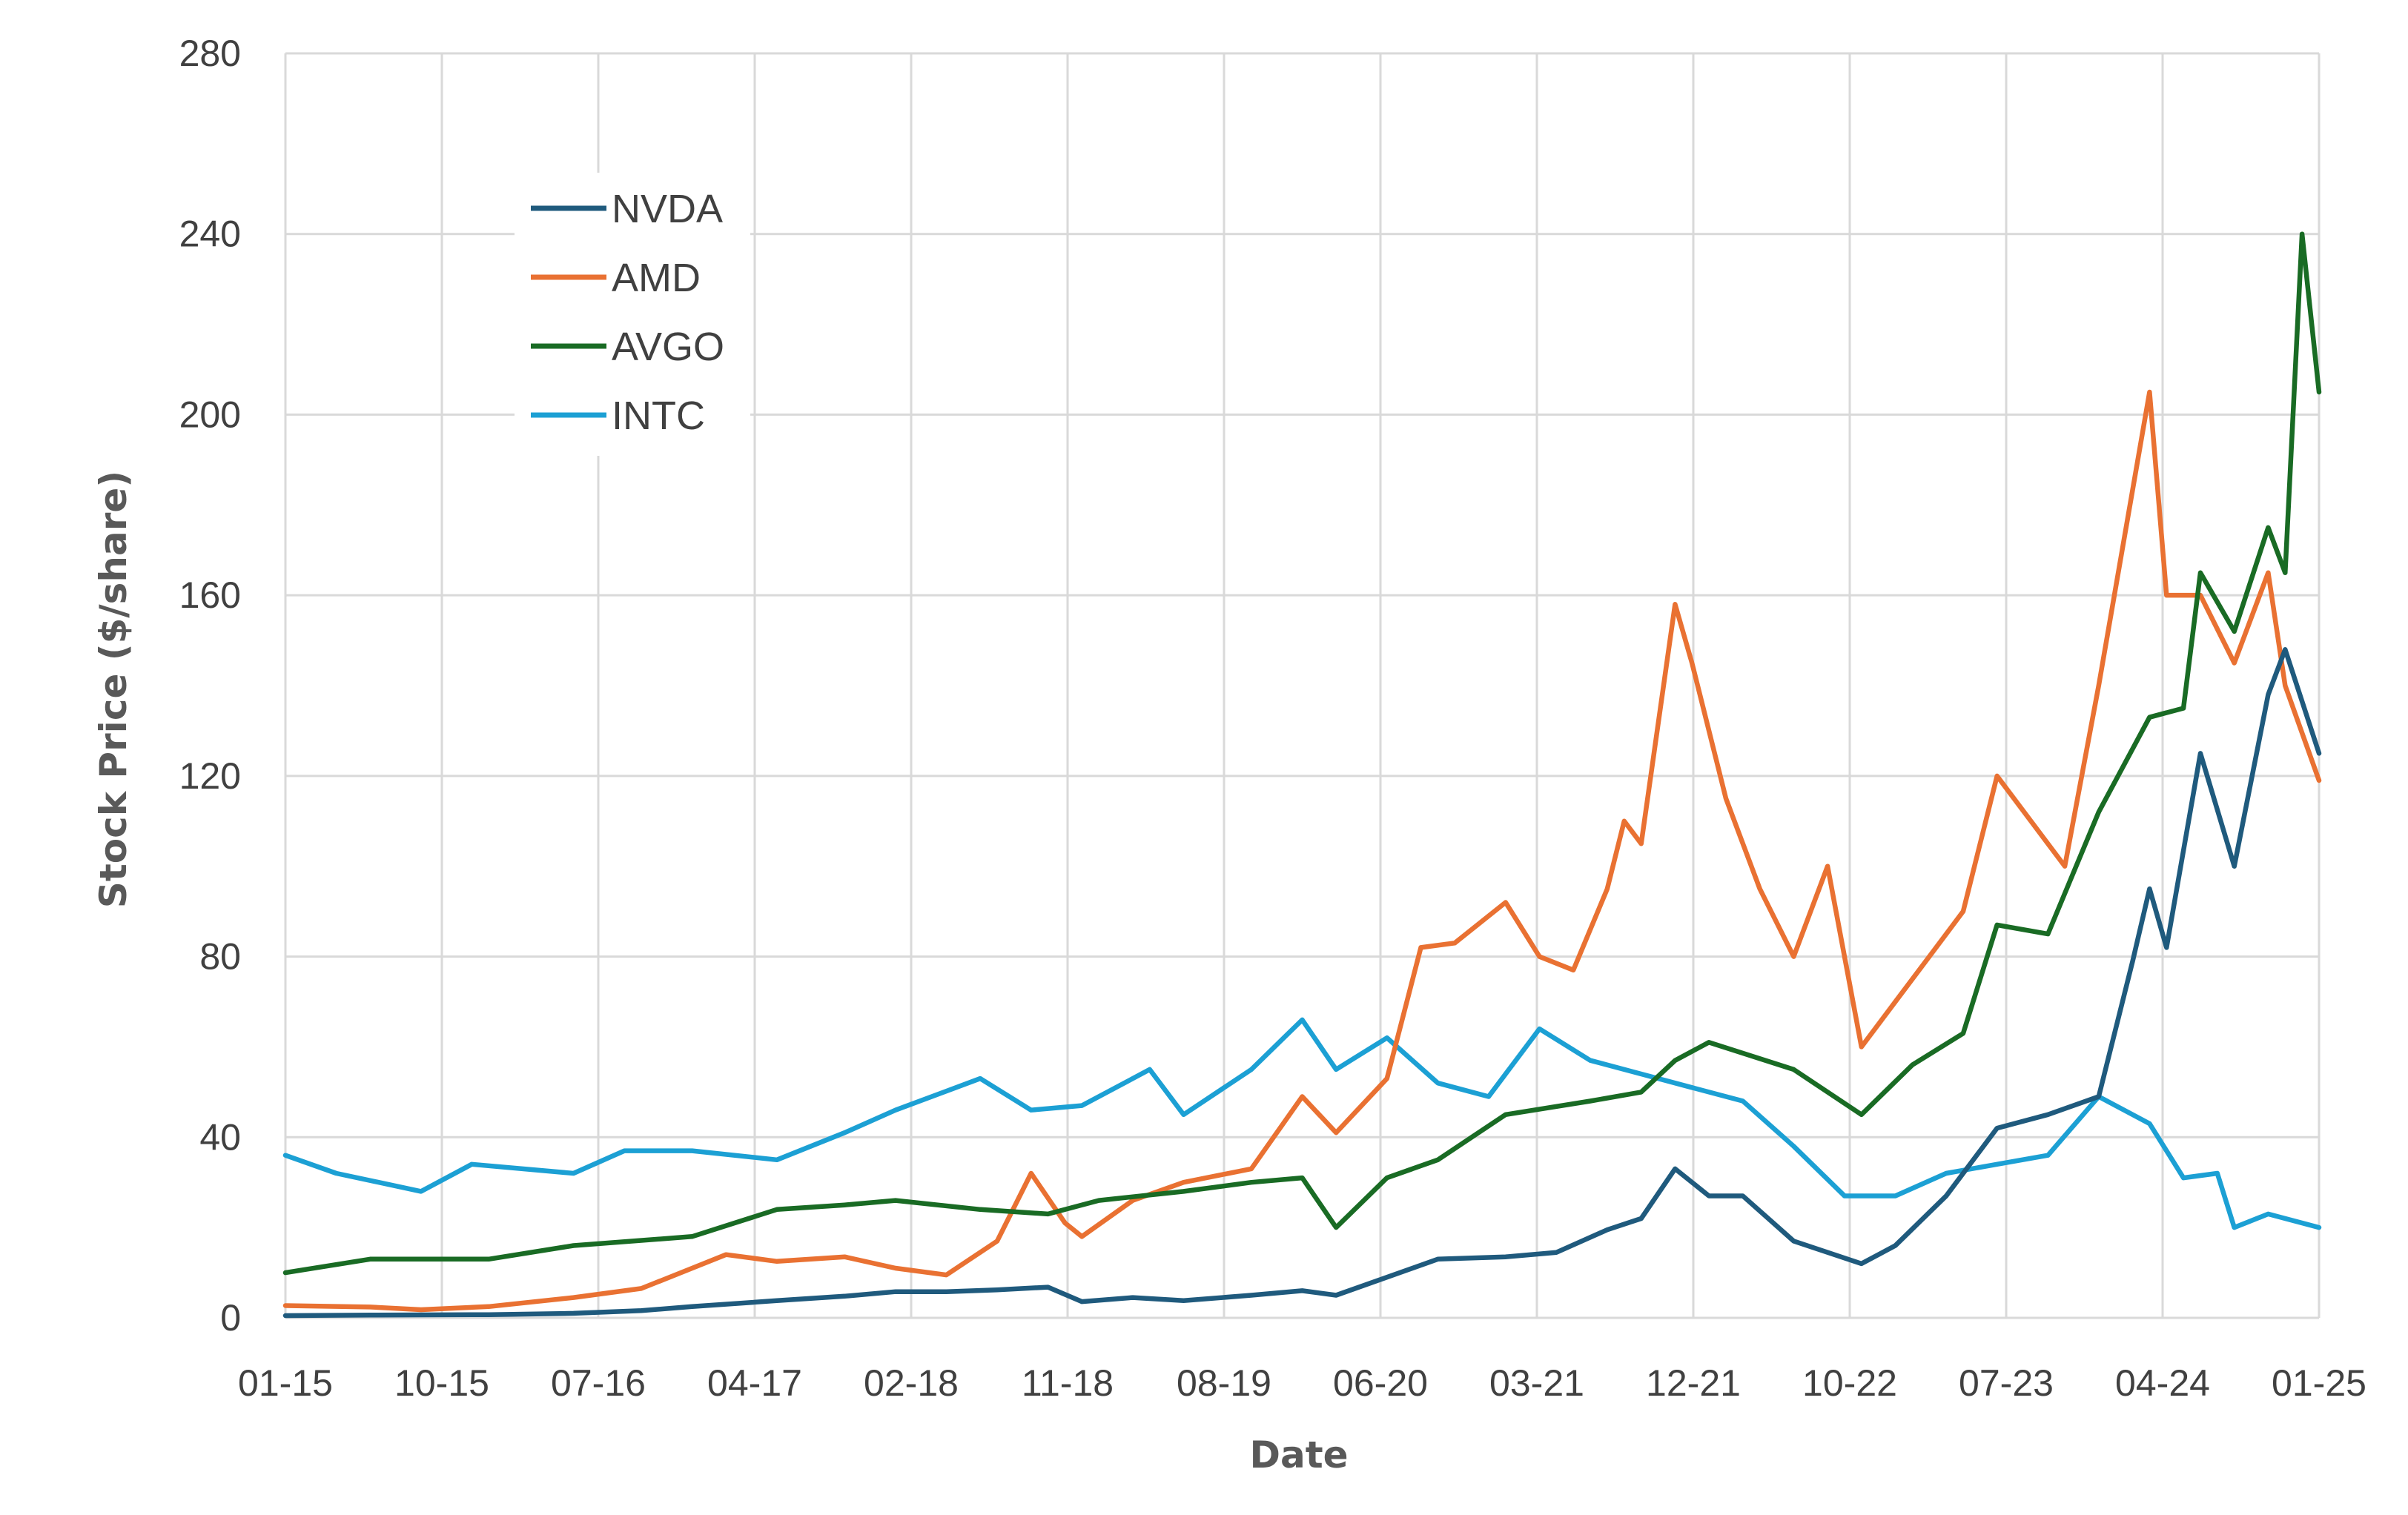 This screenshot has width=2408, height=1515. What do you see at coordinates (220, 1137) in the screenshot?
I see `y-tick-label: 40` at bounding box center [220, 1137].